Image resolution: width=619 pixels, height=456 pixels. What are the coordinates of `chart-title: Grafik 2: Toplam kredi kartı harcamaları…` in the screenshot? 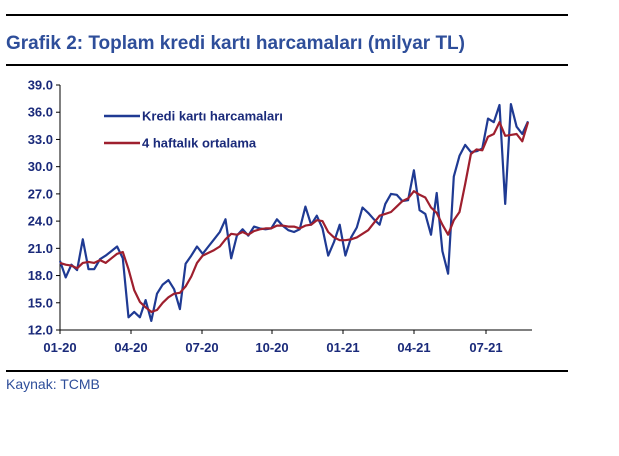 It's located at (235, 43).